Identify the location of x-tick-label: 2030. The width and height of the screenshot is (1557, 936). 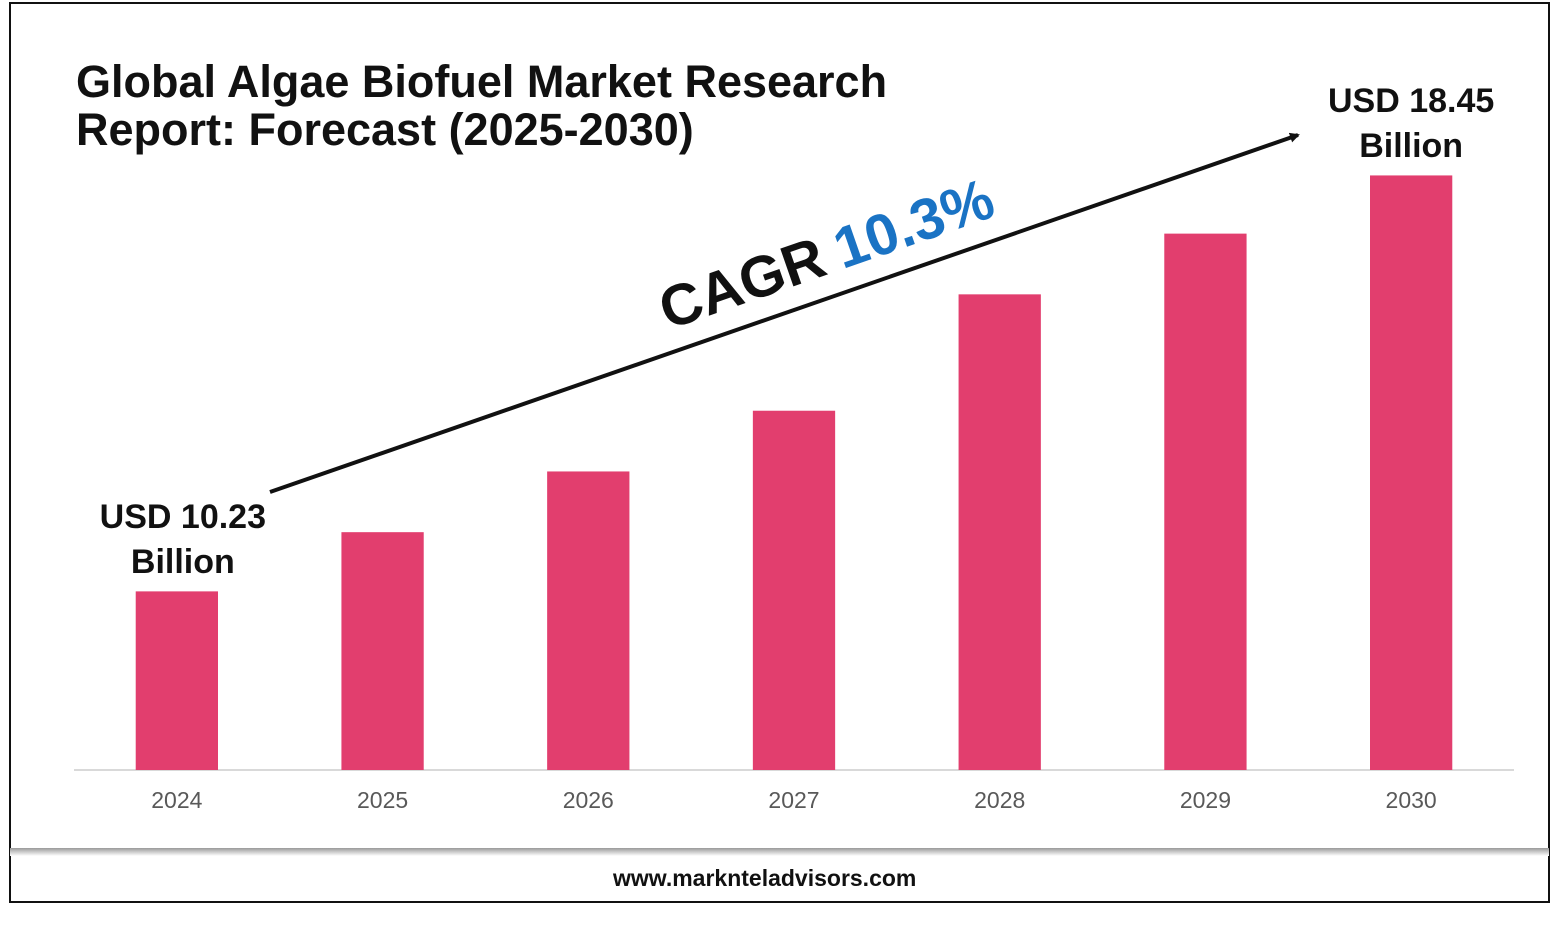
(1411, 800).